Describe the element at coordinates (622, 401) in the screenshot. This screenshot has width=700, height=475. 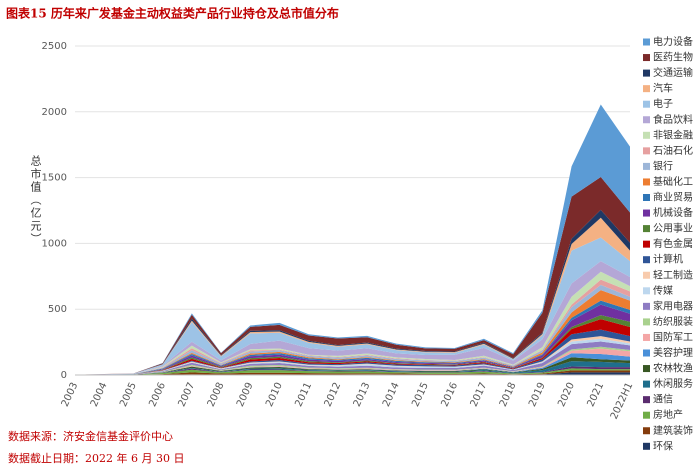
I see `x-tick-label: 2022H1` at that location.